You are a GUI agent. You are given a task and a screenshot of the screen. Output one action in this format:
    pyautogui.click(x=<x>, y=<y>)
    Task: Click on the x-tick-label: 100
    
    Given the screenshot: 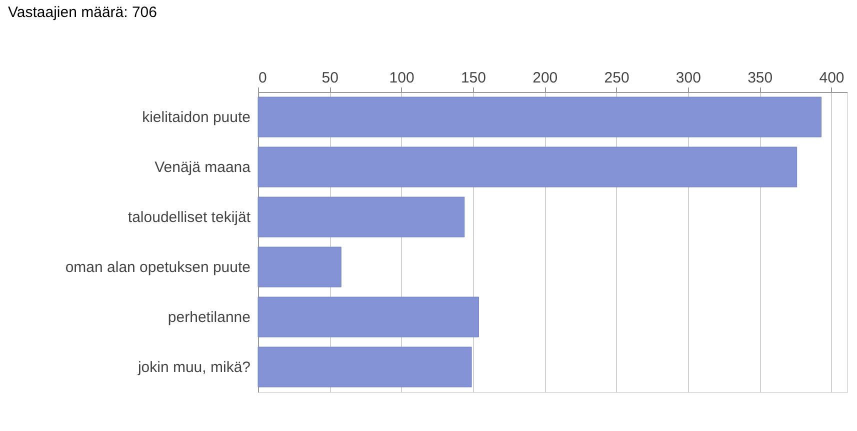 What is the action you would take?
    pyautogui.click(x=401, y=78)
    